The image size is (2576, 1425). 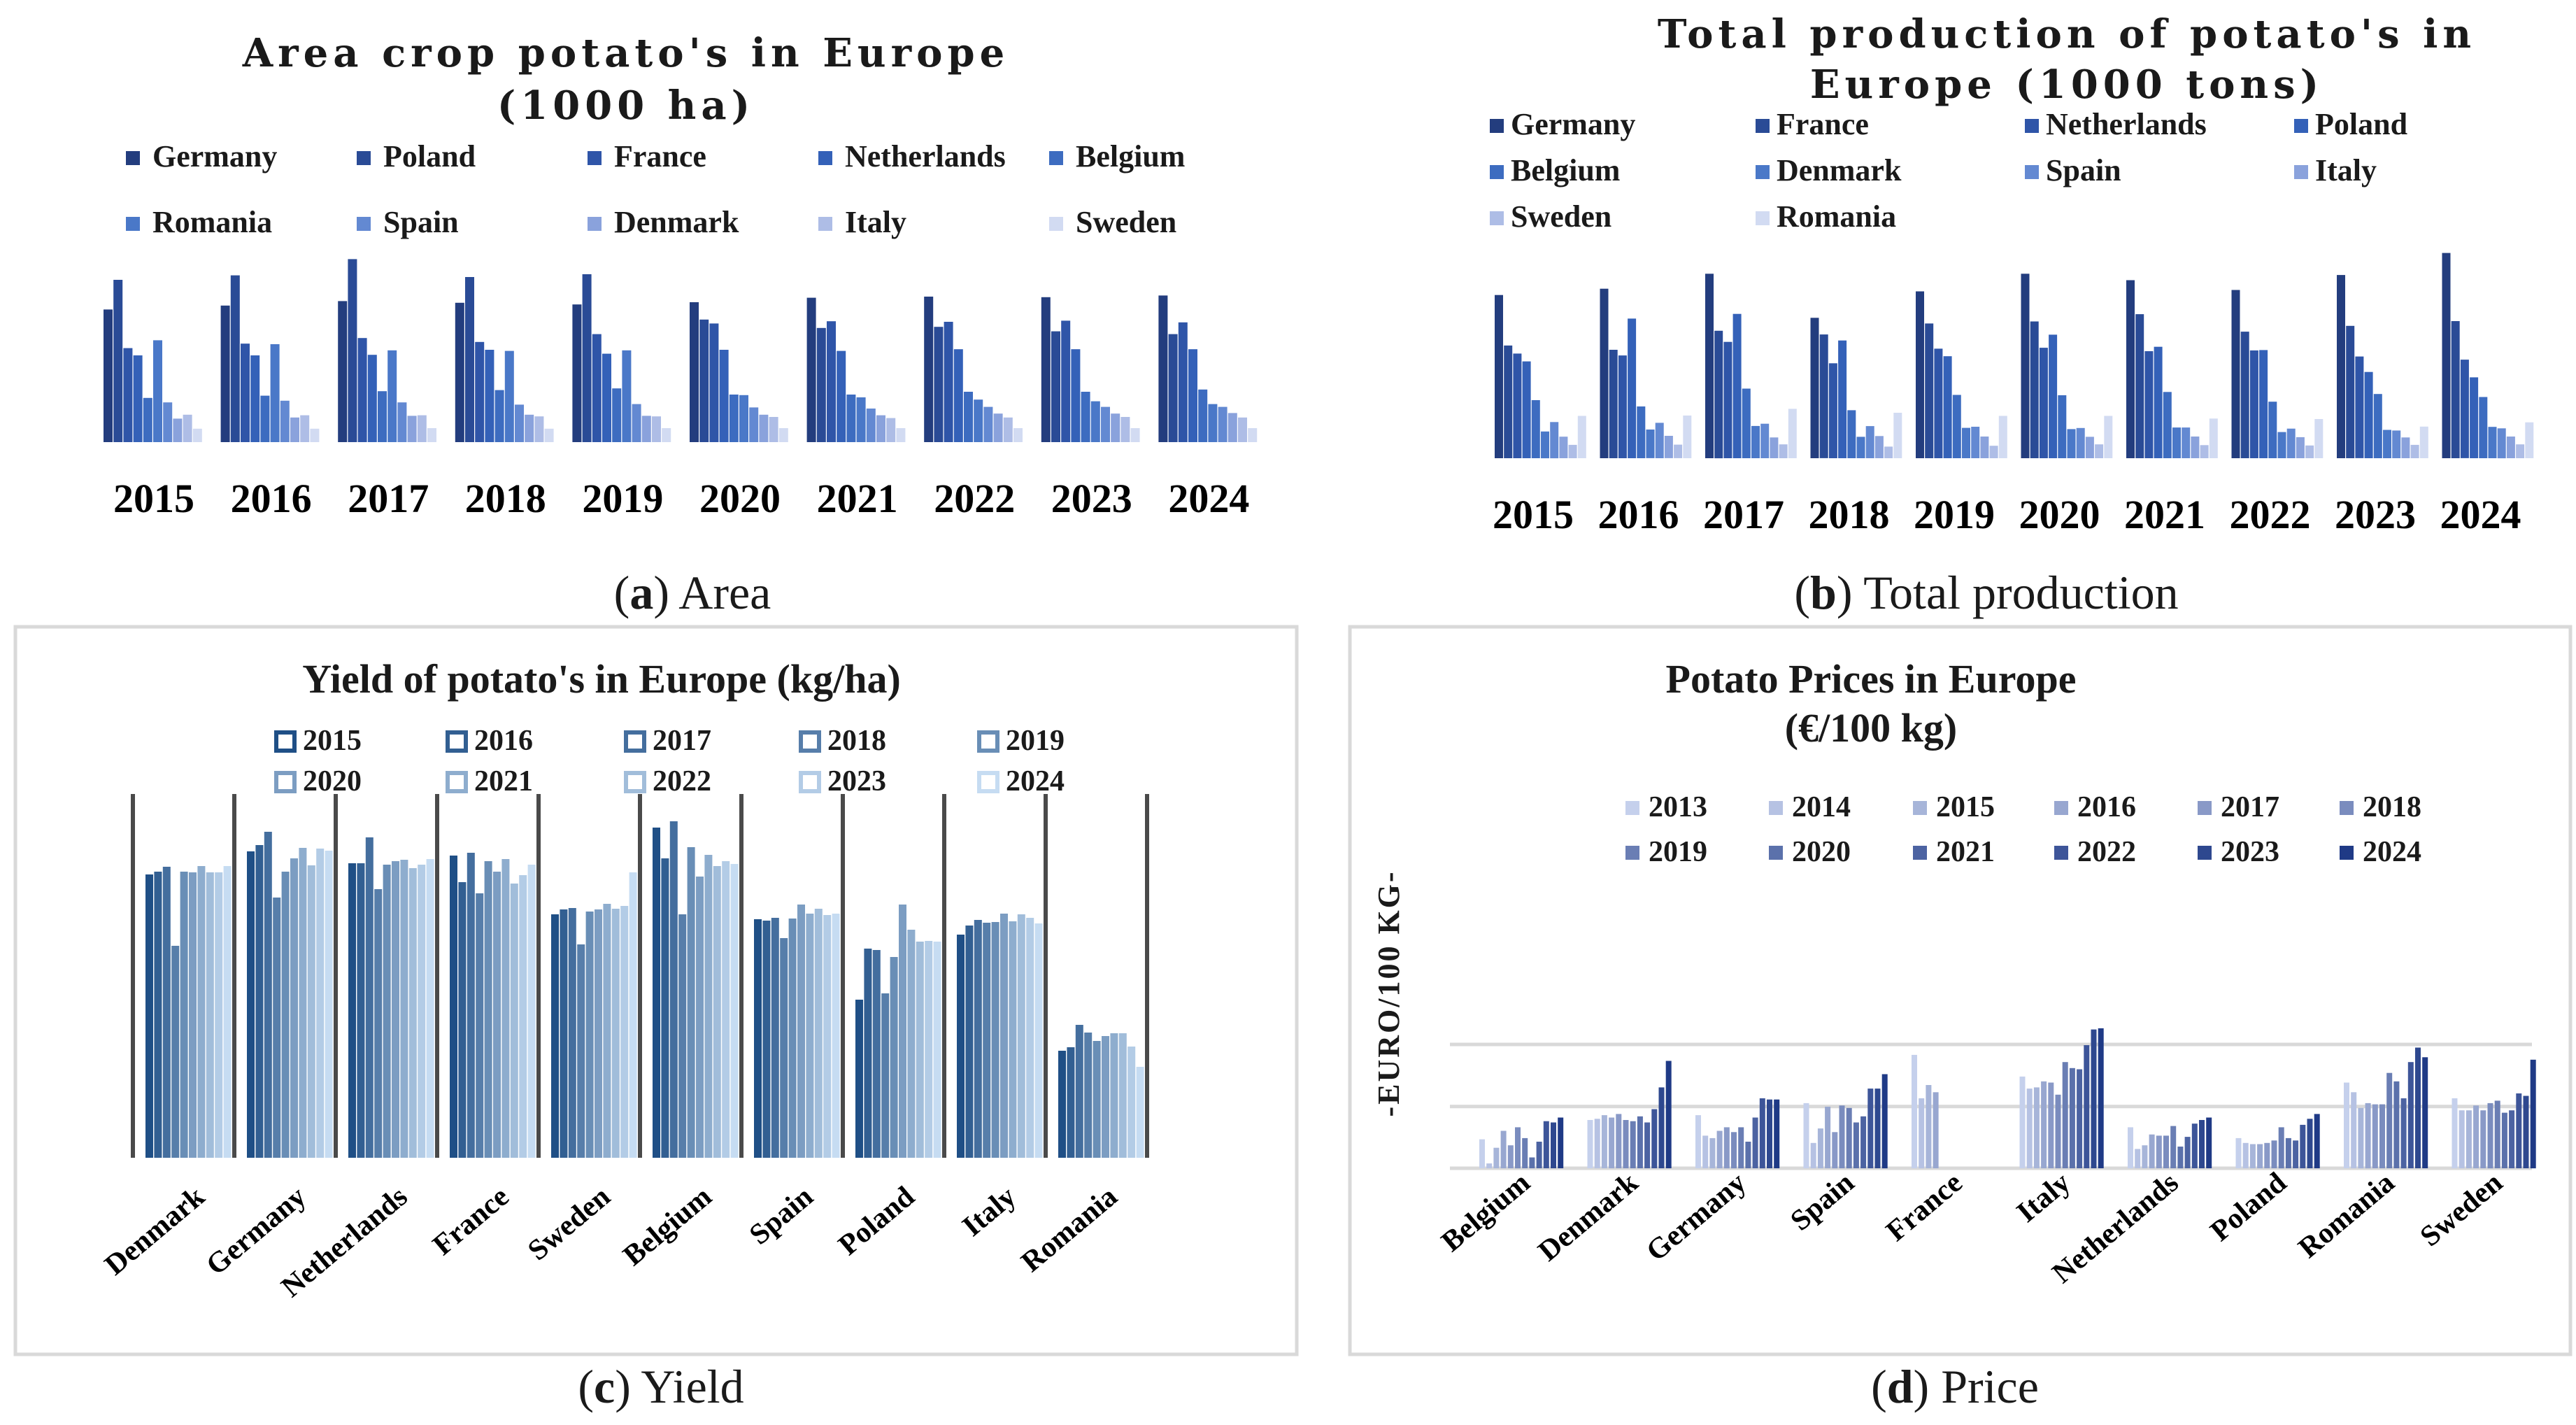 I want to click on production-bar-2019-italy, so click(x=1984, y=447).